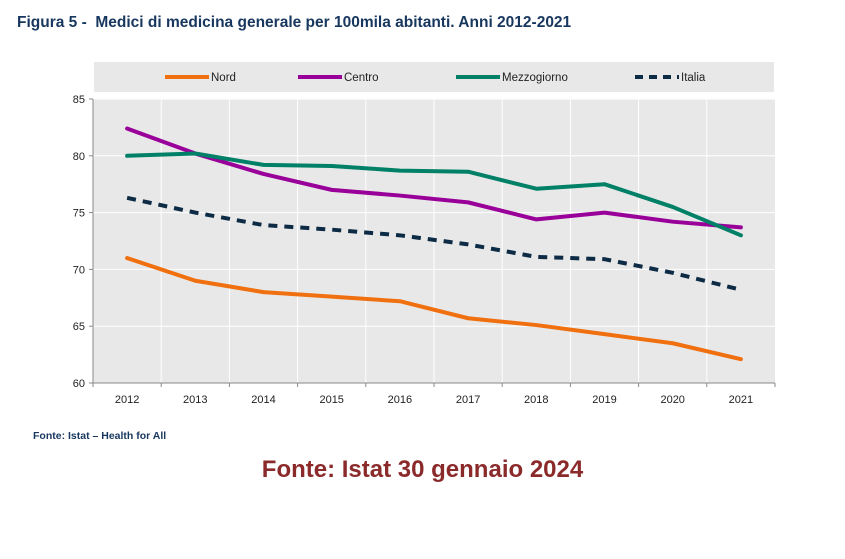  I want to click on x-tick-label: 2019, so click(604, 400).